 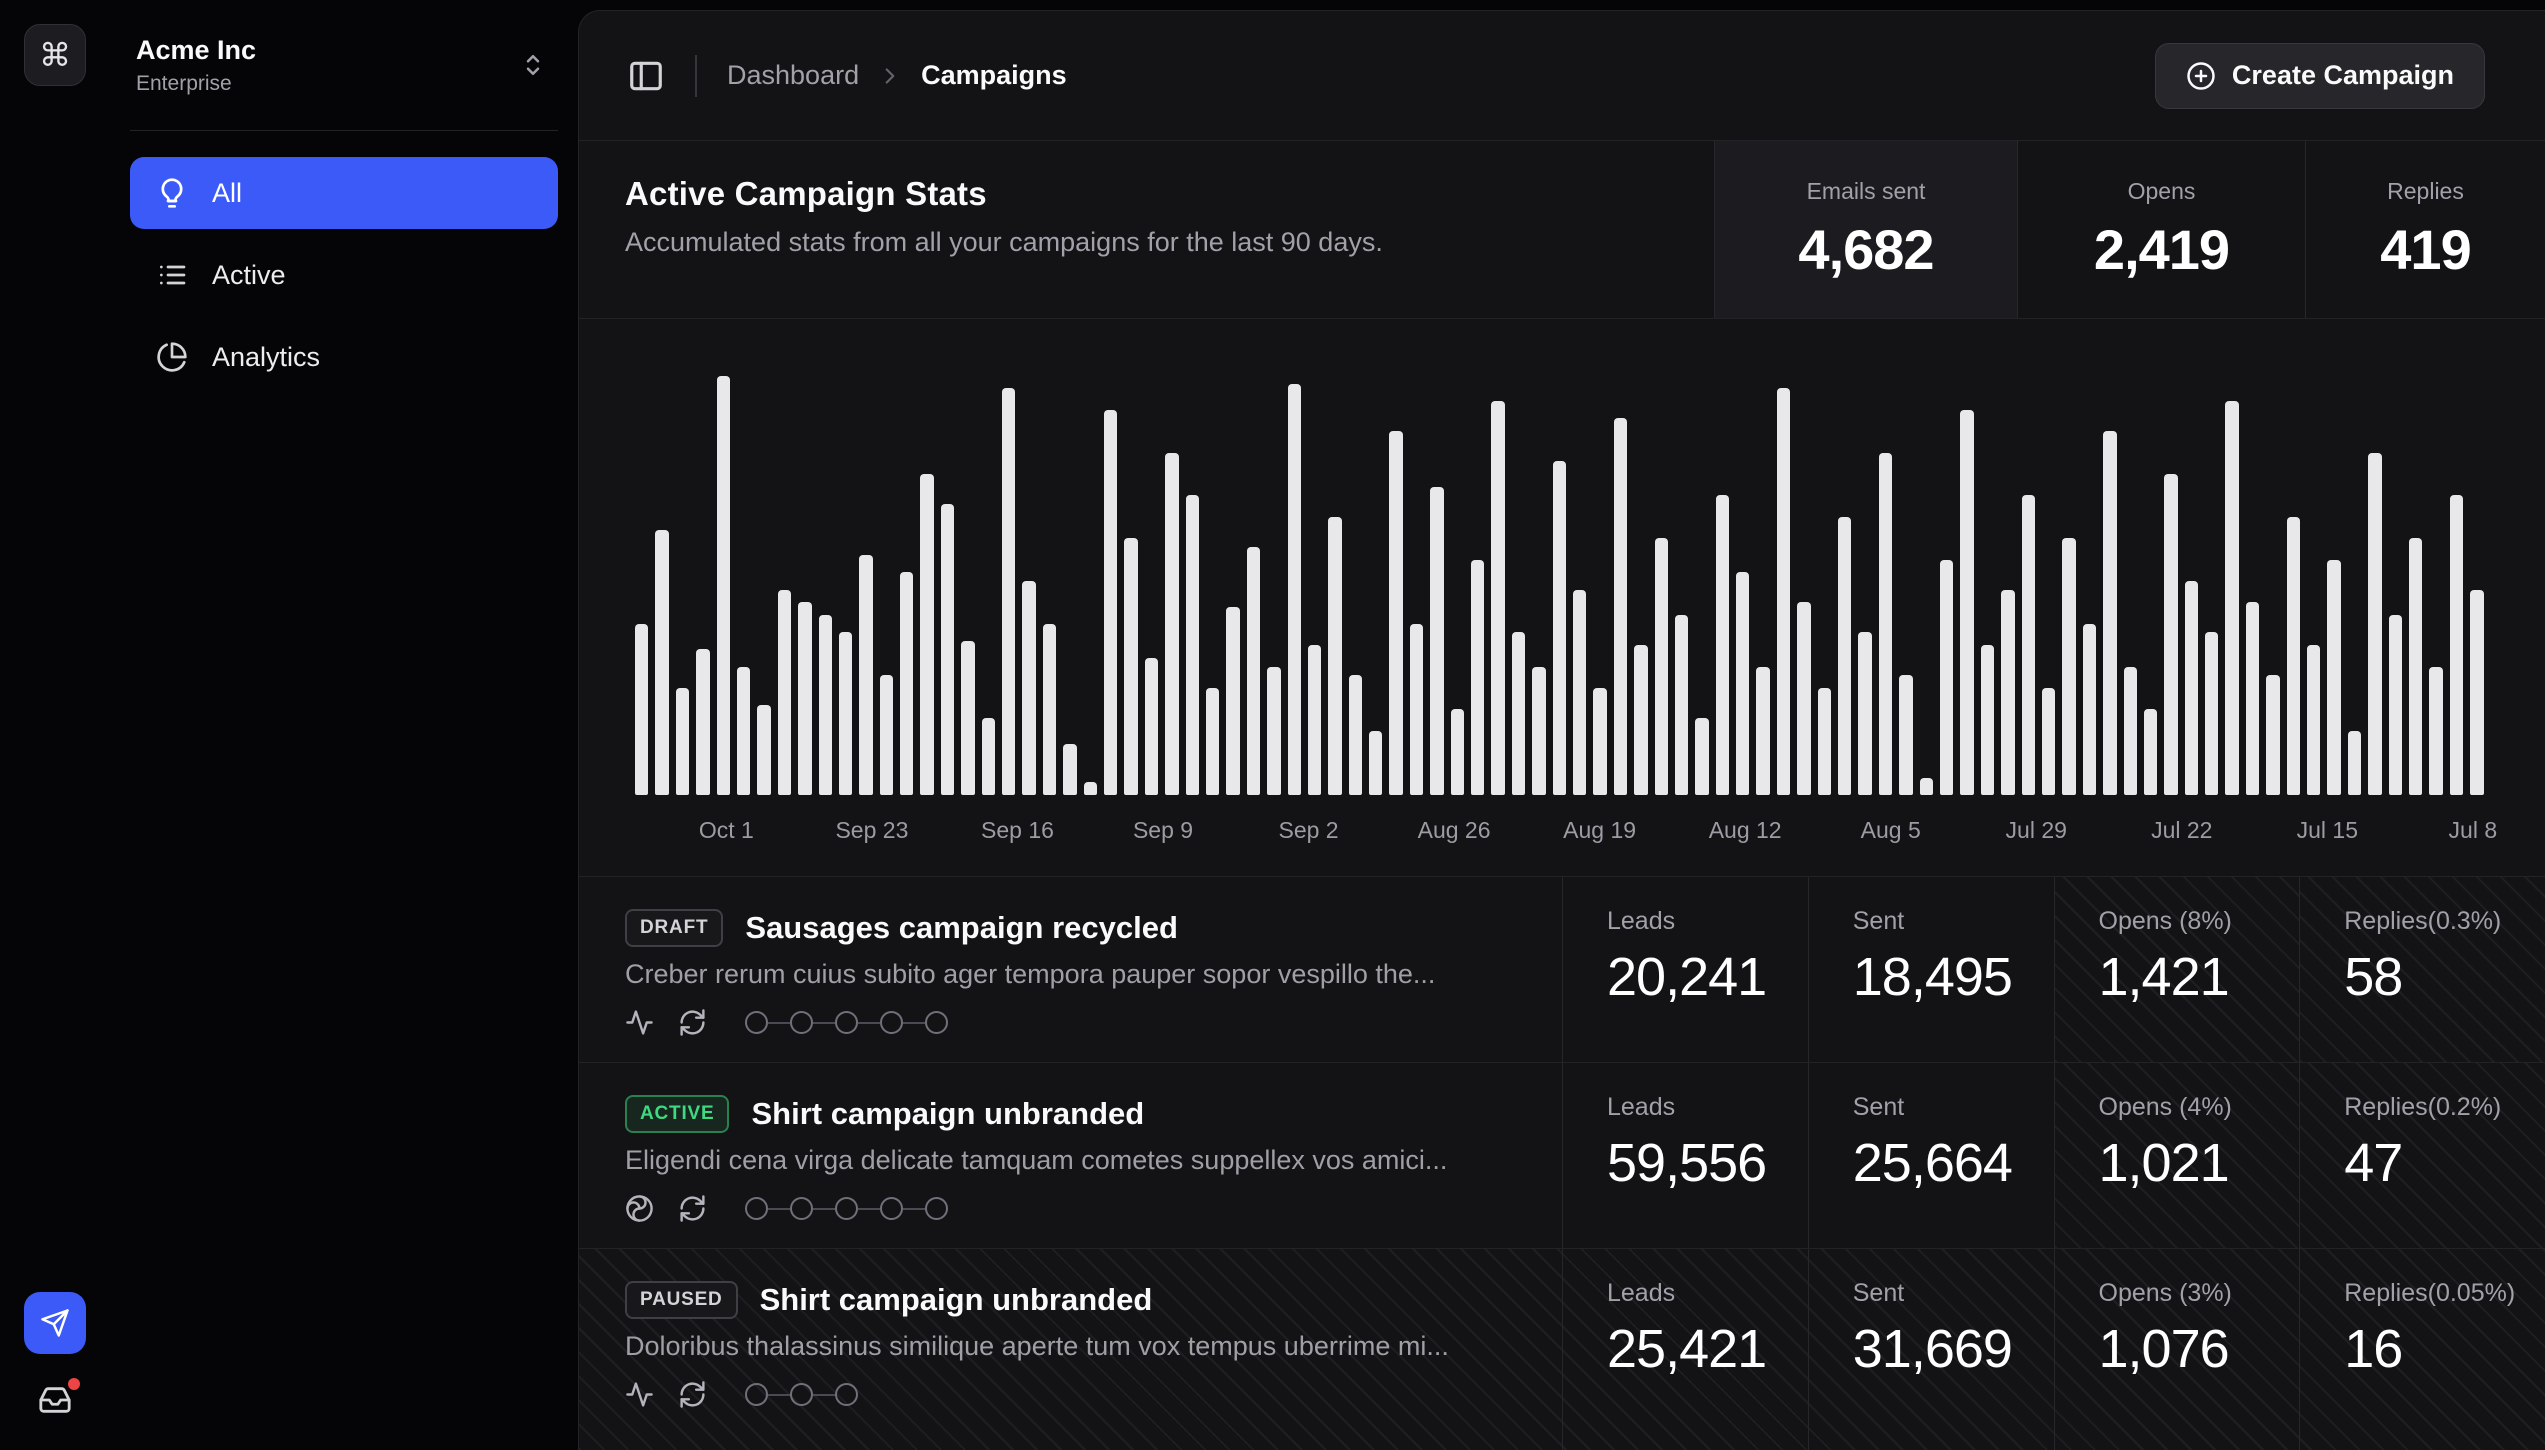 I want to click on inbox-button, so click(x=55, y=1400).